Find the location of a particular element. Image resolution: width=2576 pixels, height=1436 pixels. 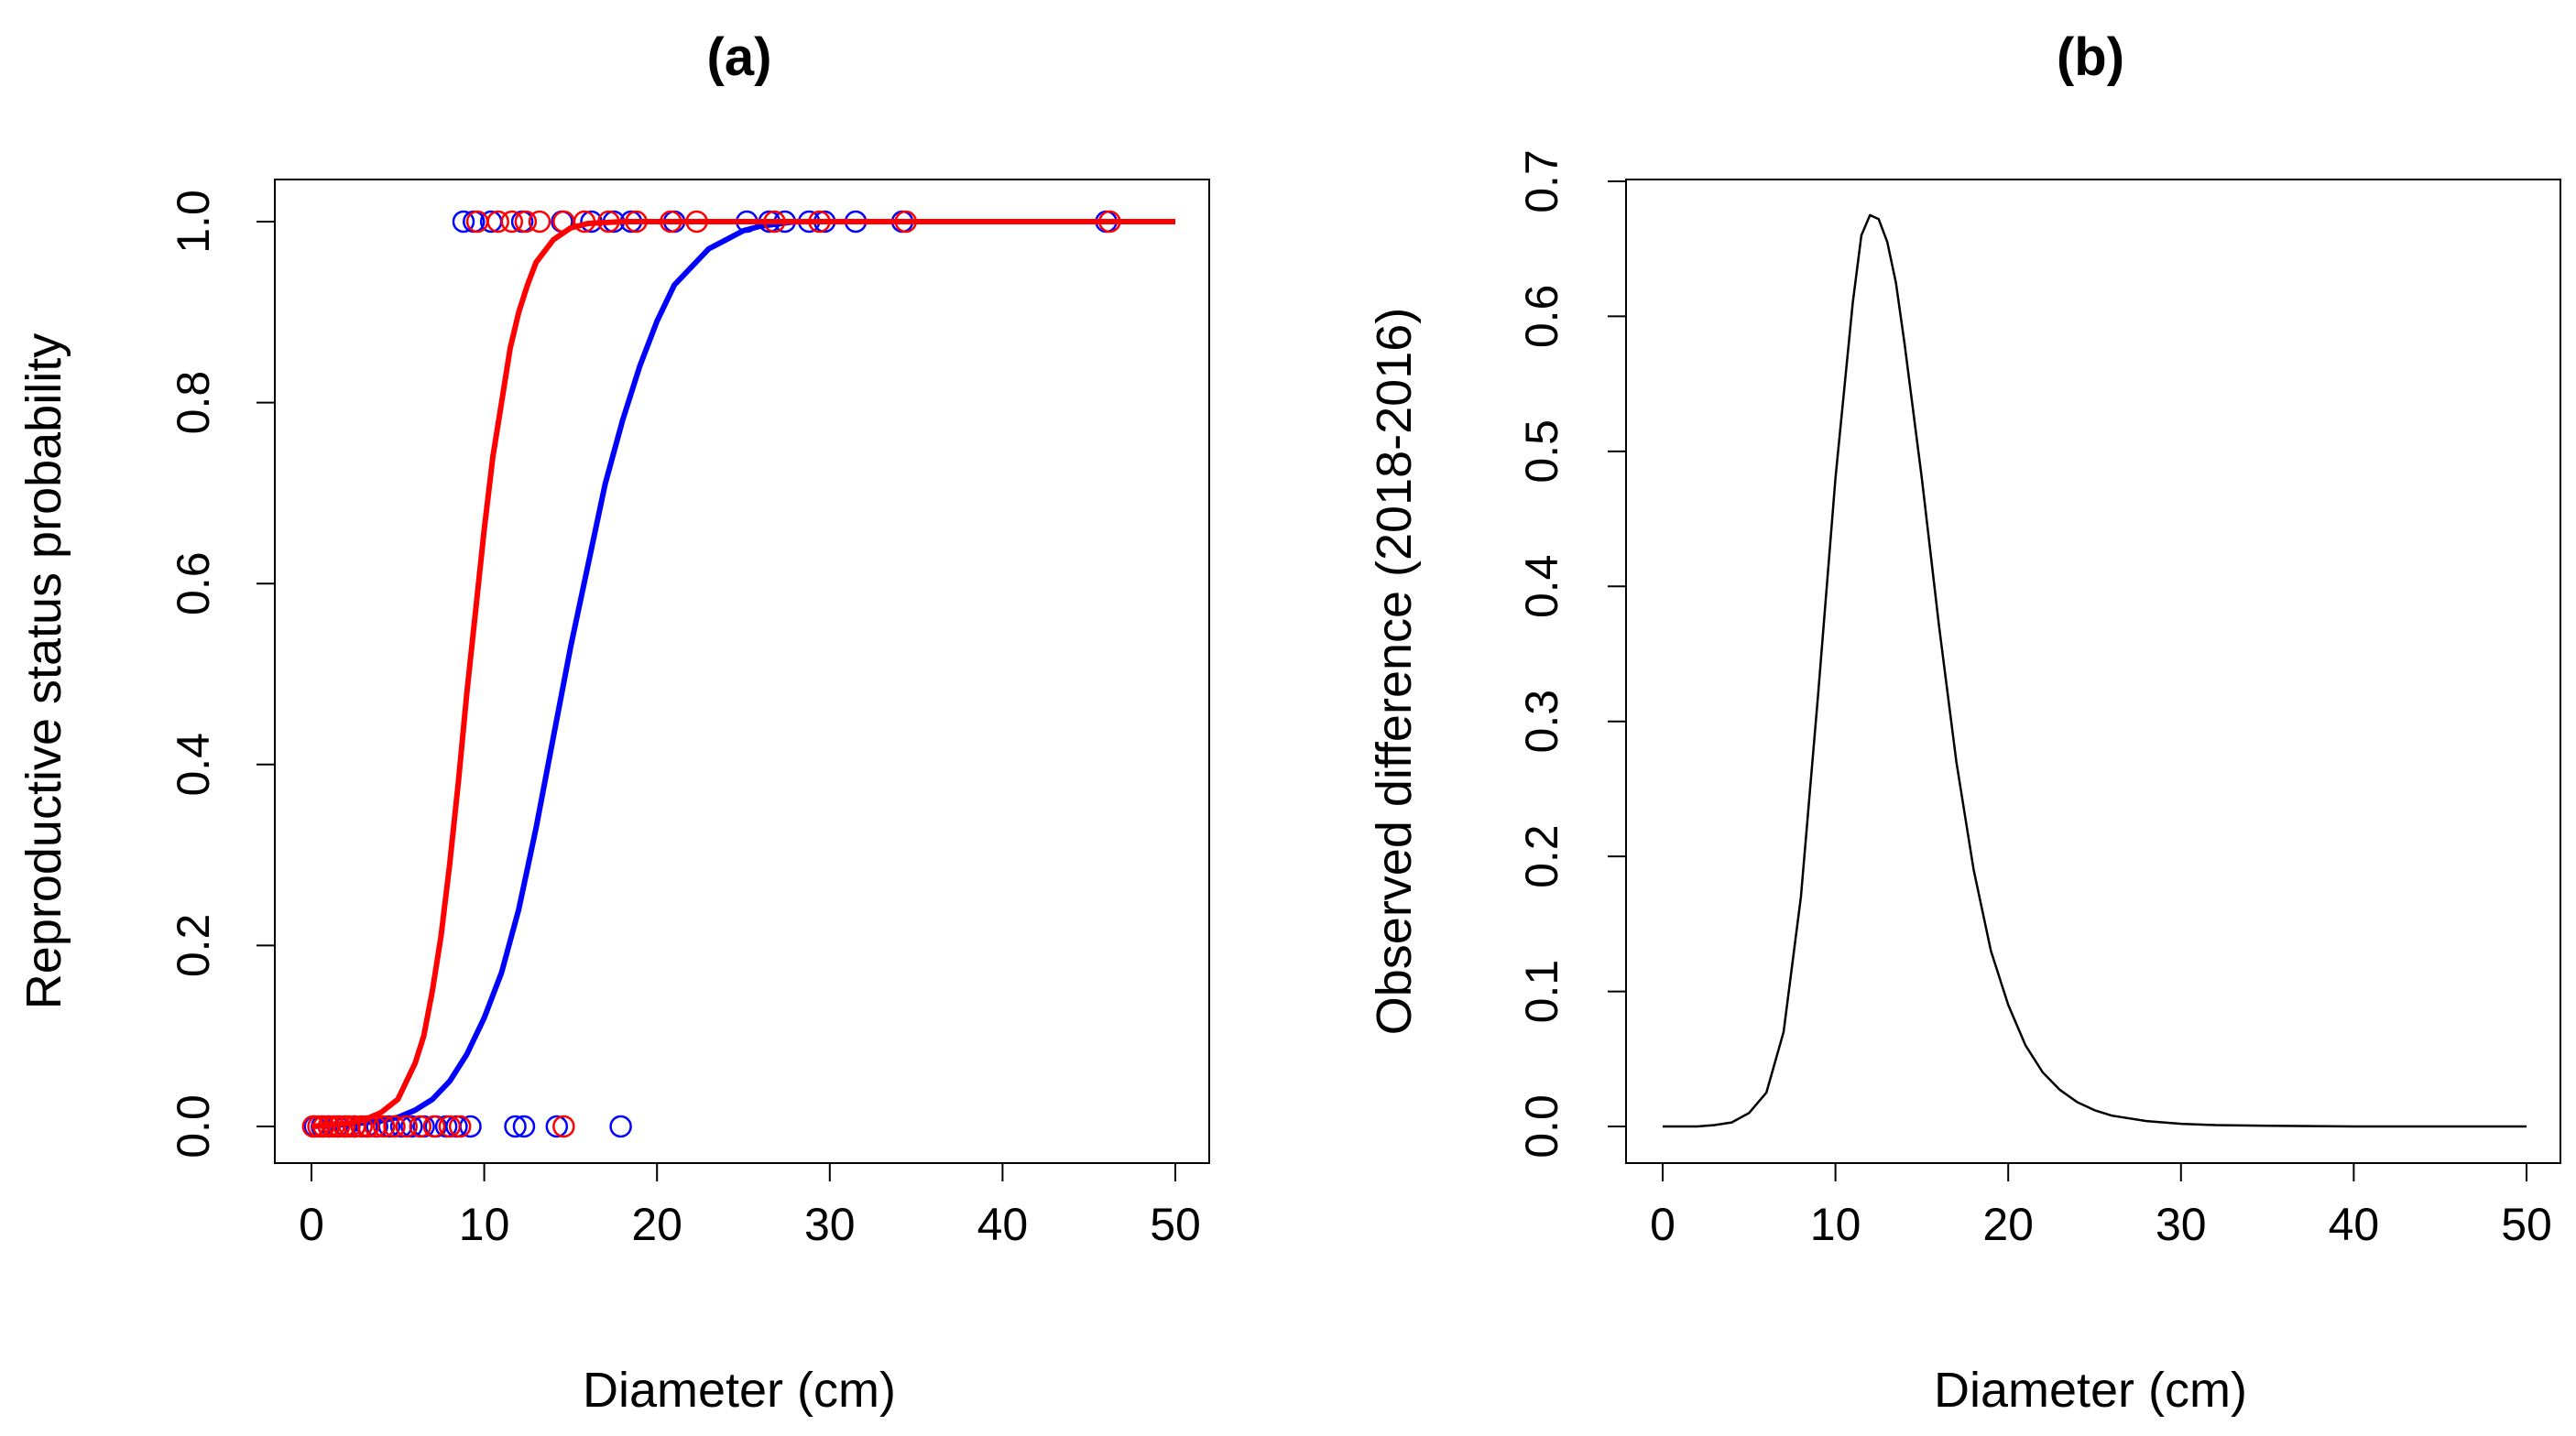

panel-b-title: (b) is located at coordinates (2091, 57).